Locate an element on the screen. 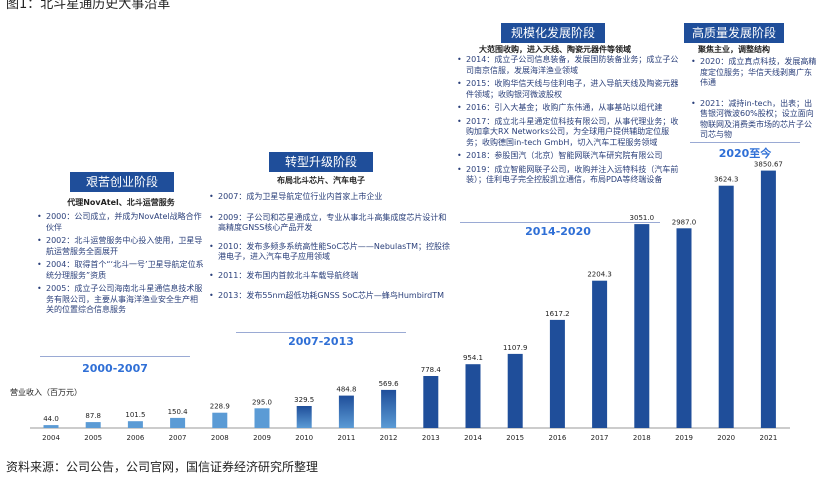  phase-3-event: 2018：参股国汽（北京）智能网联汽车研究院有限公司 is located at coordinates (569, 156).